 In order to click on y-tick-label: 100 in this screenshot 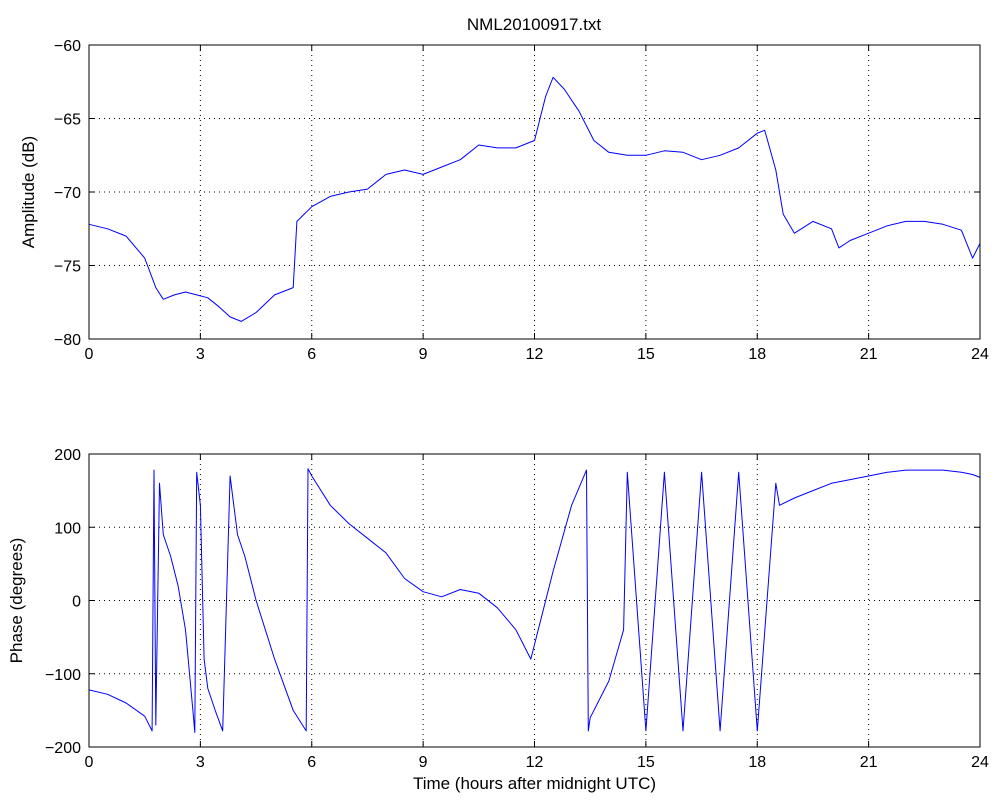, I will do `click(67, 528)`.